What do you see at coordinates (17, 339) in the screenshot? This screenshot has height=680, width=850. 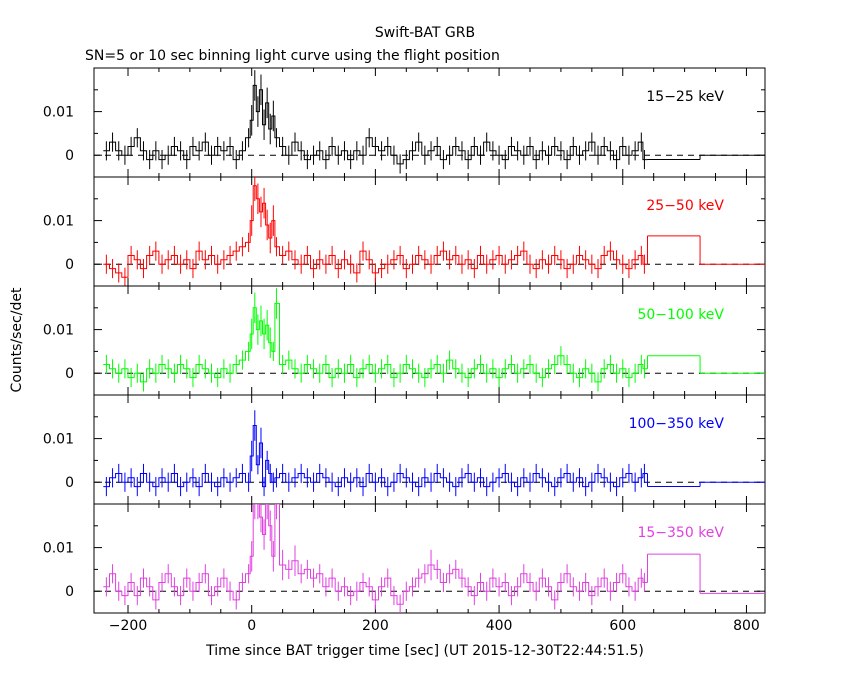 I see `y-axis-label: Counts/sec/det` at bounding box center [17, 339].